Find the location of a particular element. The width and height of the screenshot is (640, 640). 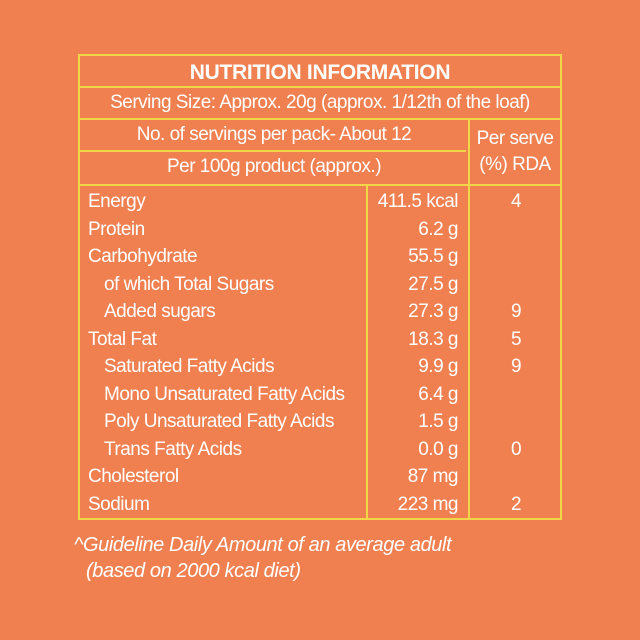

rda-header: Per serve (%) RDA is located at coordinates (515, 153).